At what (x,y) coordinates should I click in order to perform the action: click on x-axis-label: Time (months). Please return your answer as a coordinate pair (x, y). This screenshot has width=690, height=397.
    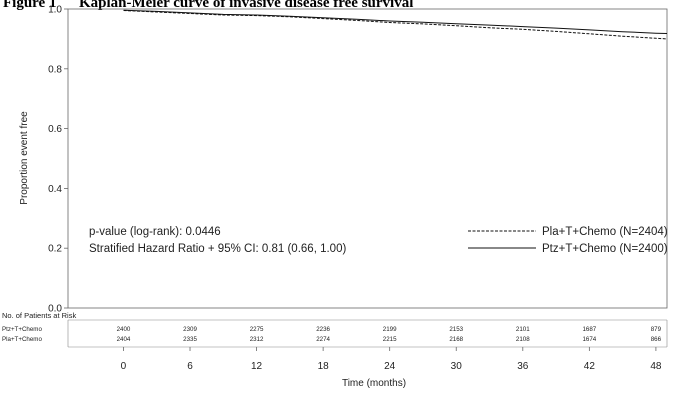
    Looking at the image, I should click on (374, 383).